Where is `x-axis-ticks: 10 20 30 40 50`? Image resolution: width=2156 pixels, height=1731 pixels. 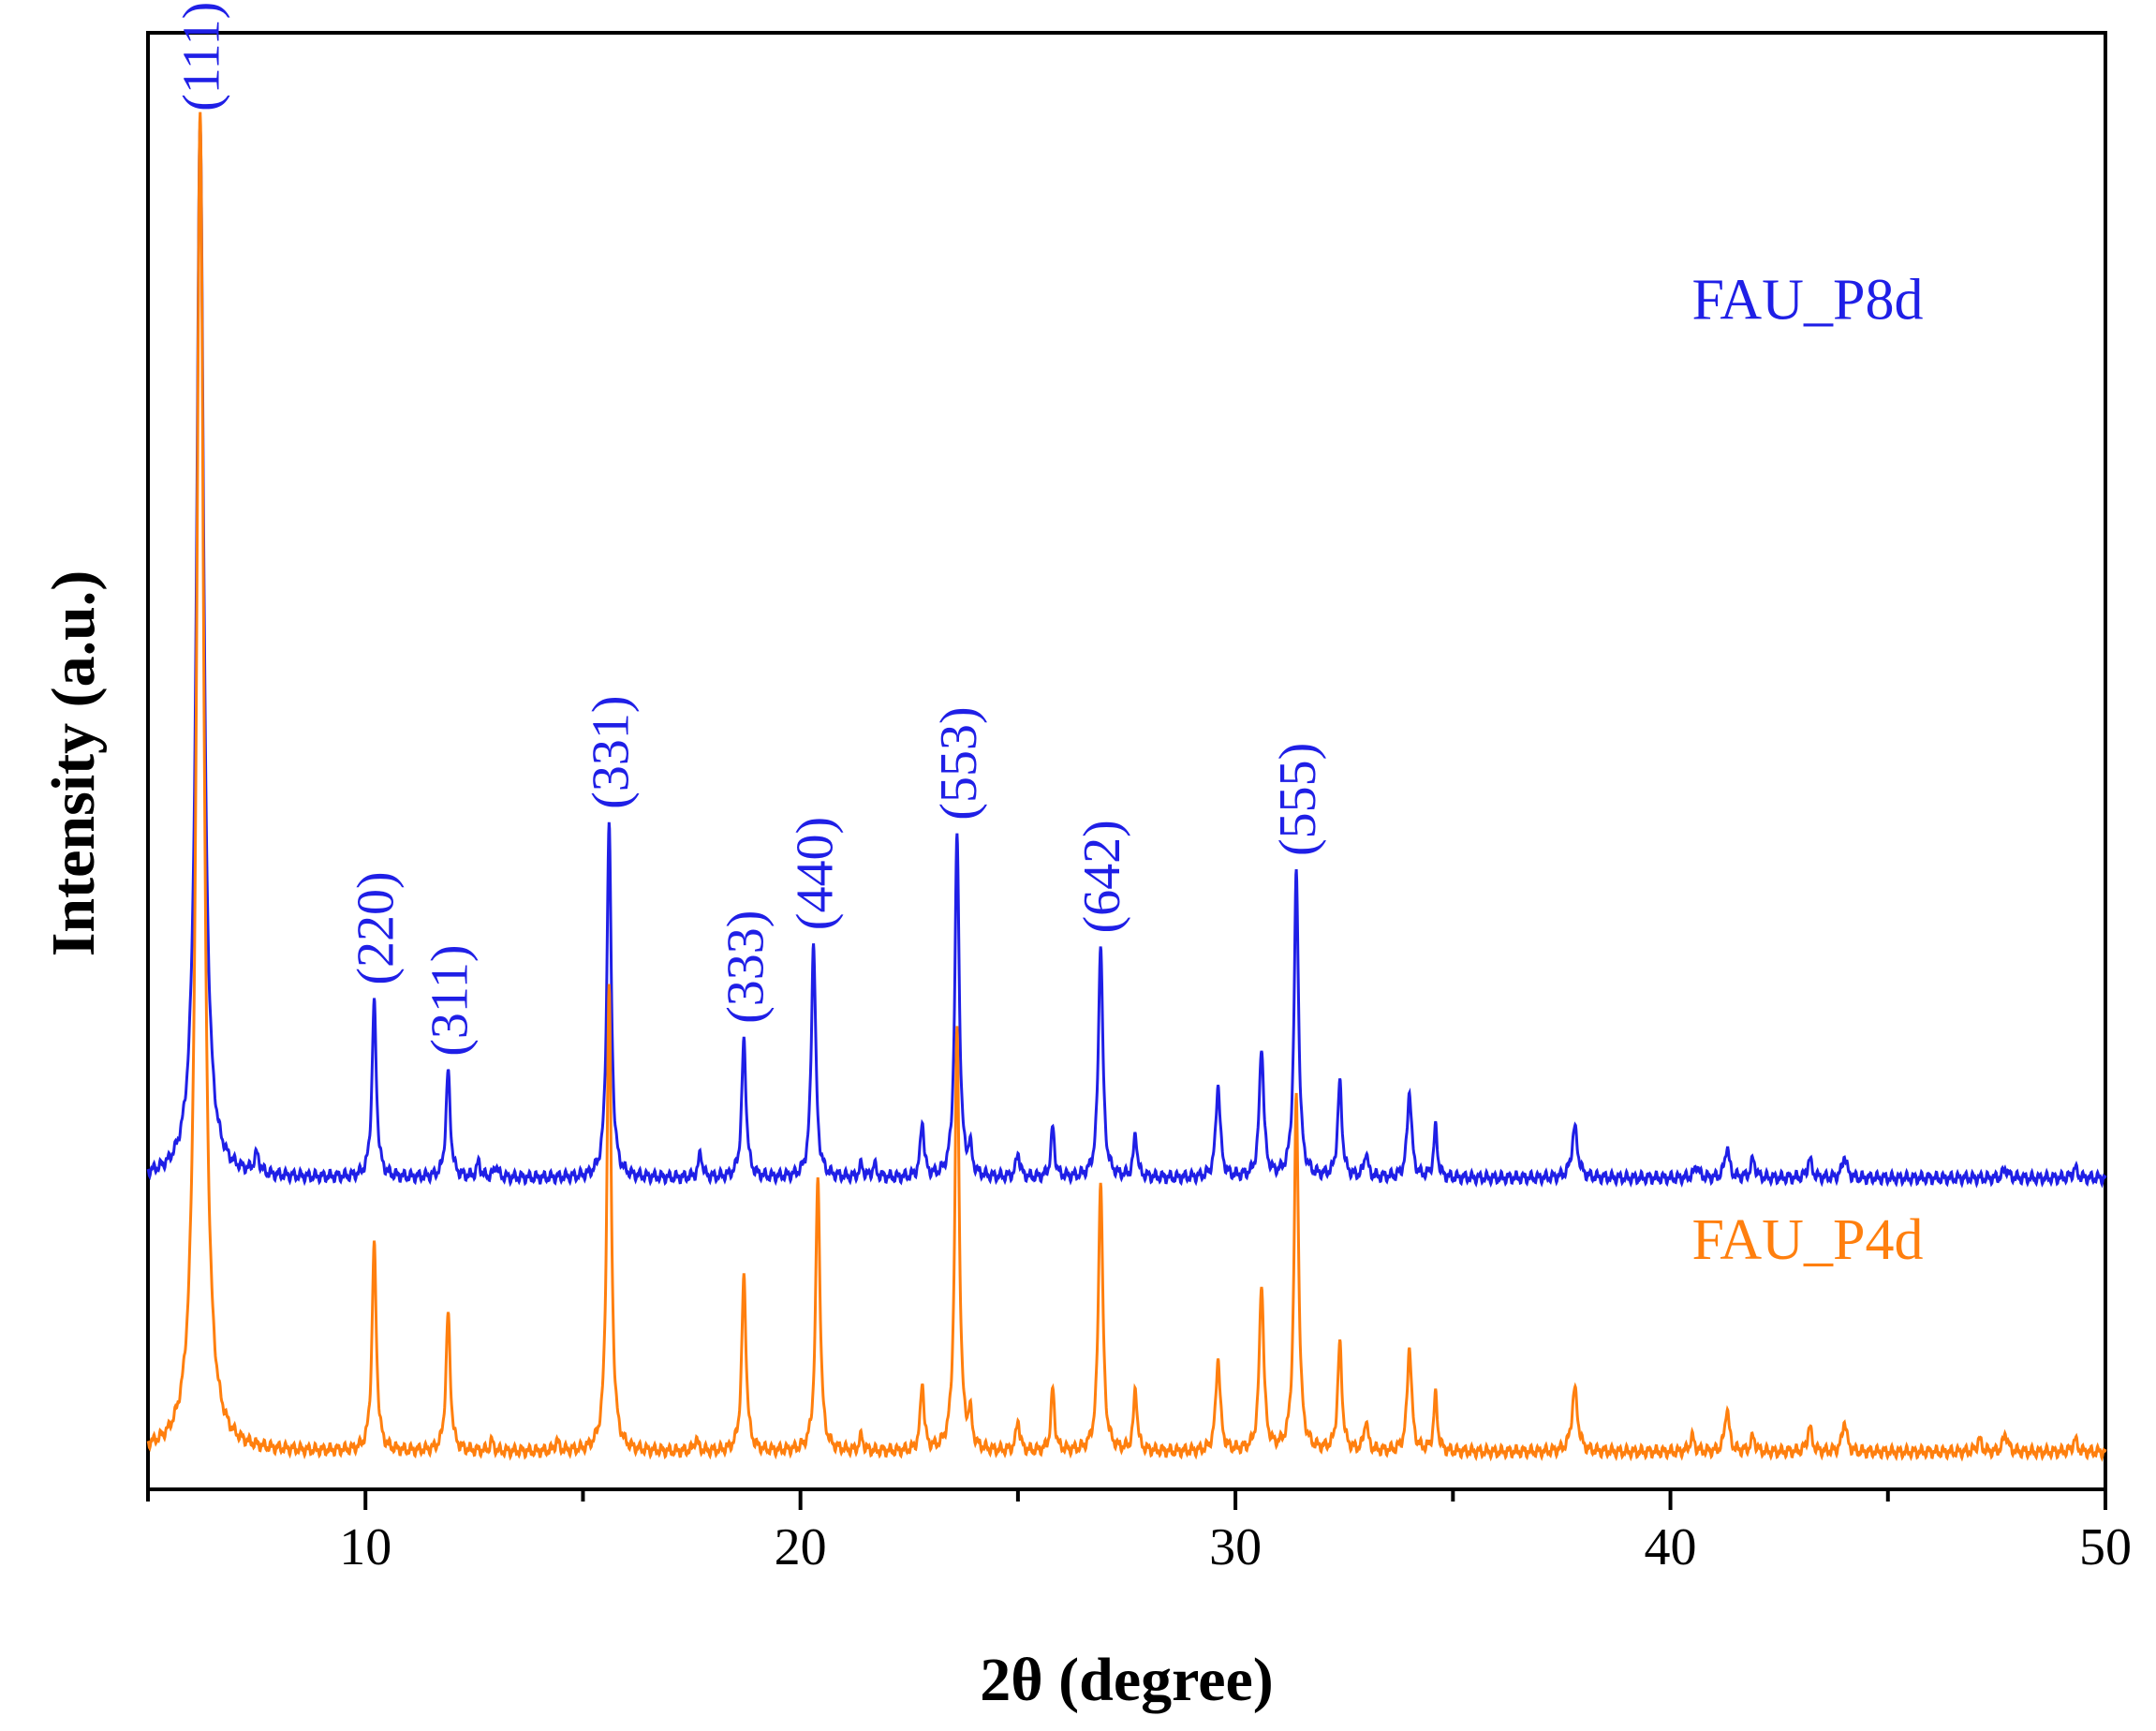
x-axis-ticks: 10 20 30 40 50 is located at coordinates (1139, 1533).